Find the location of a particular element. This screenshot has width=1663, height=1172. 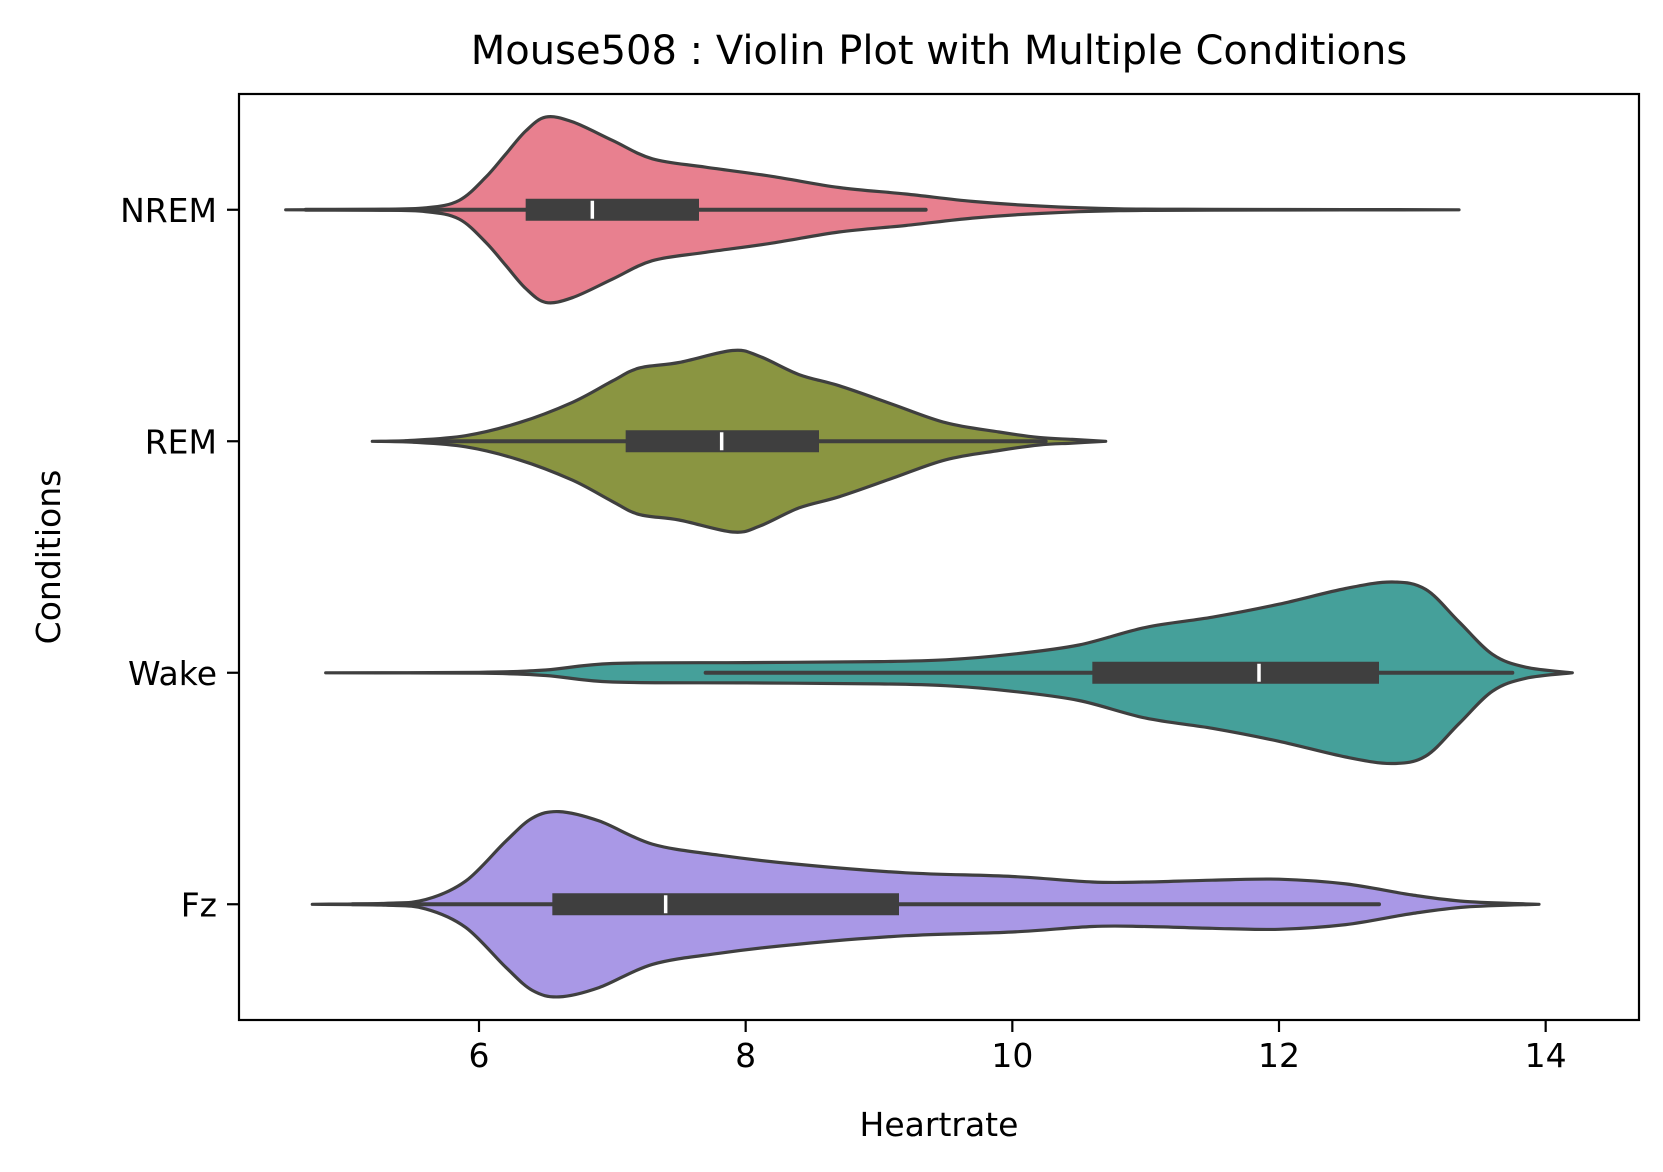

x-tick-label-14: 14 is located at coordinates (1546, 1055).